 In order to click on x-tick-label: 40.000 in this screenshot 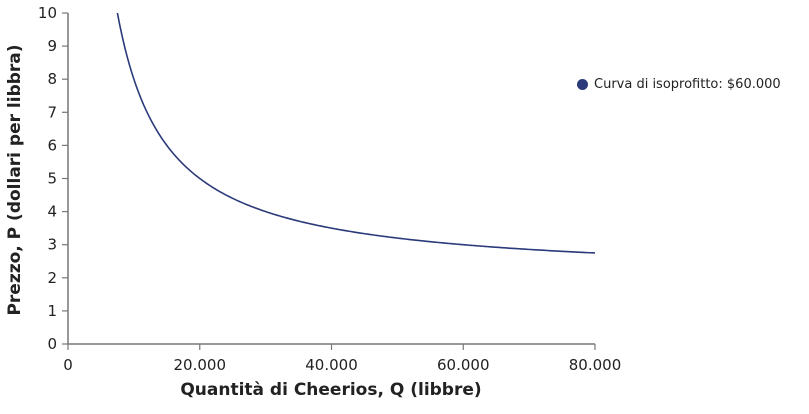, I will do `click(331, 365)`.